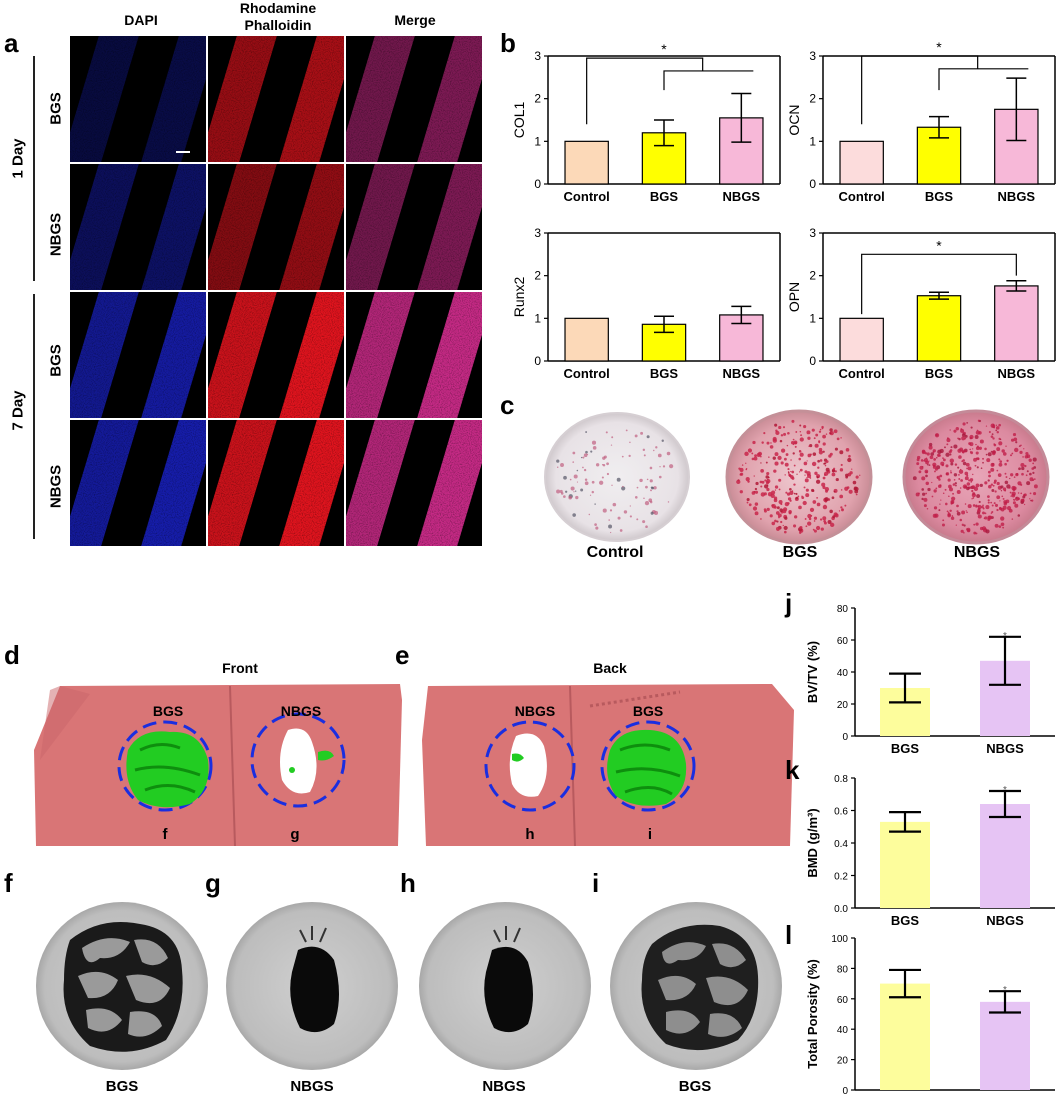 The image size is (1063, 1100). I want to click on y-axis-label: OCN, so click(794, 119).